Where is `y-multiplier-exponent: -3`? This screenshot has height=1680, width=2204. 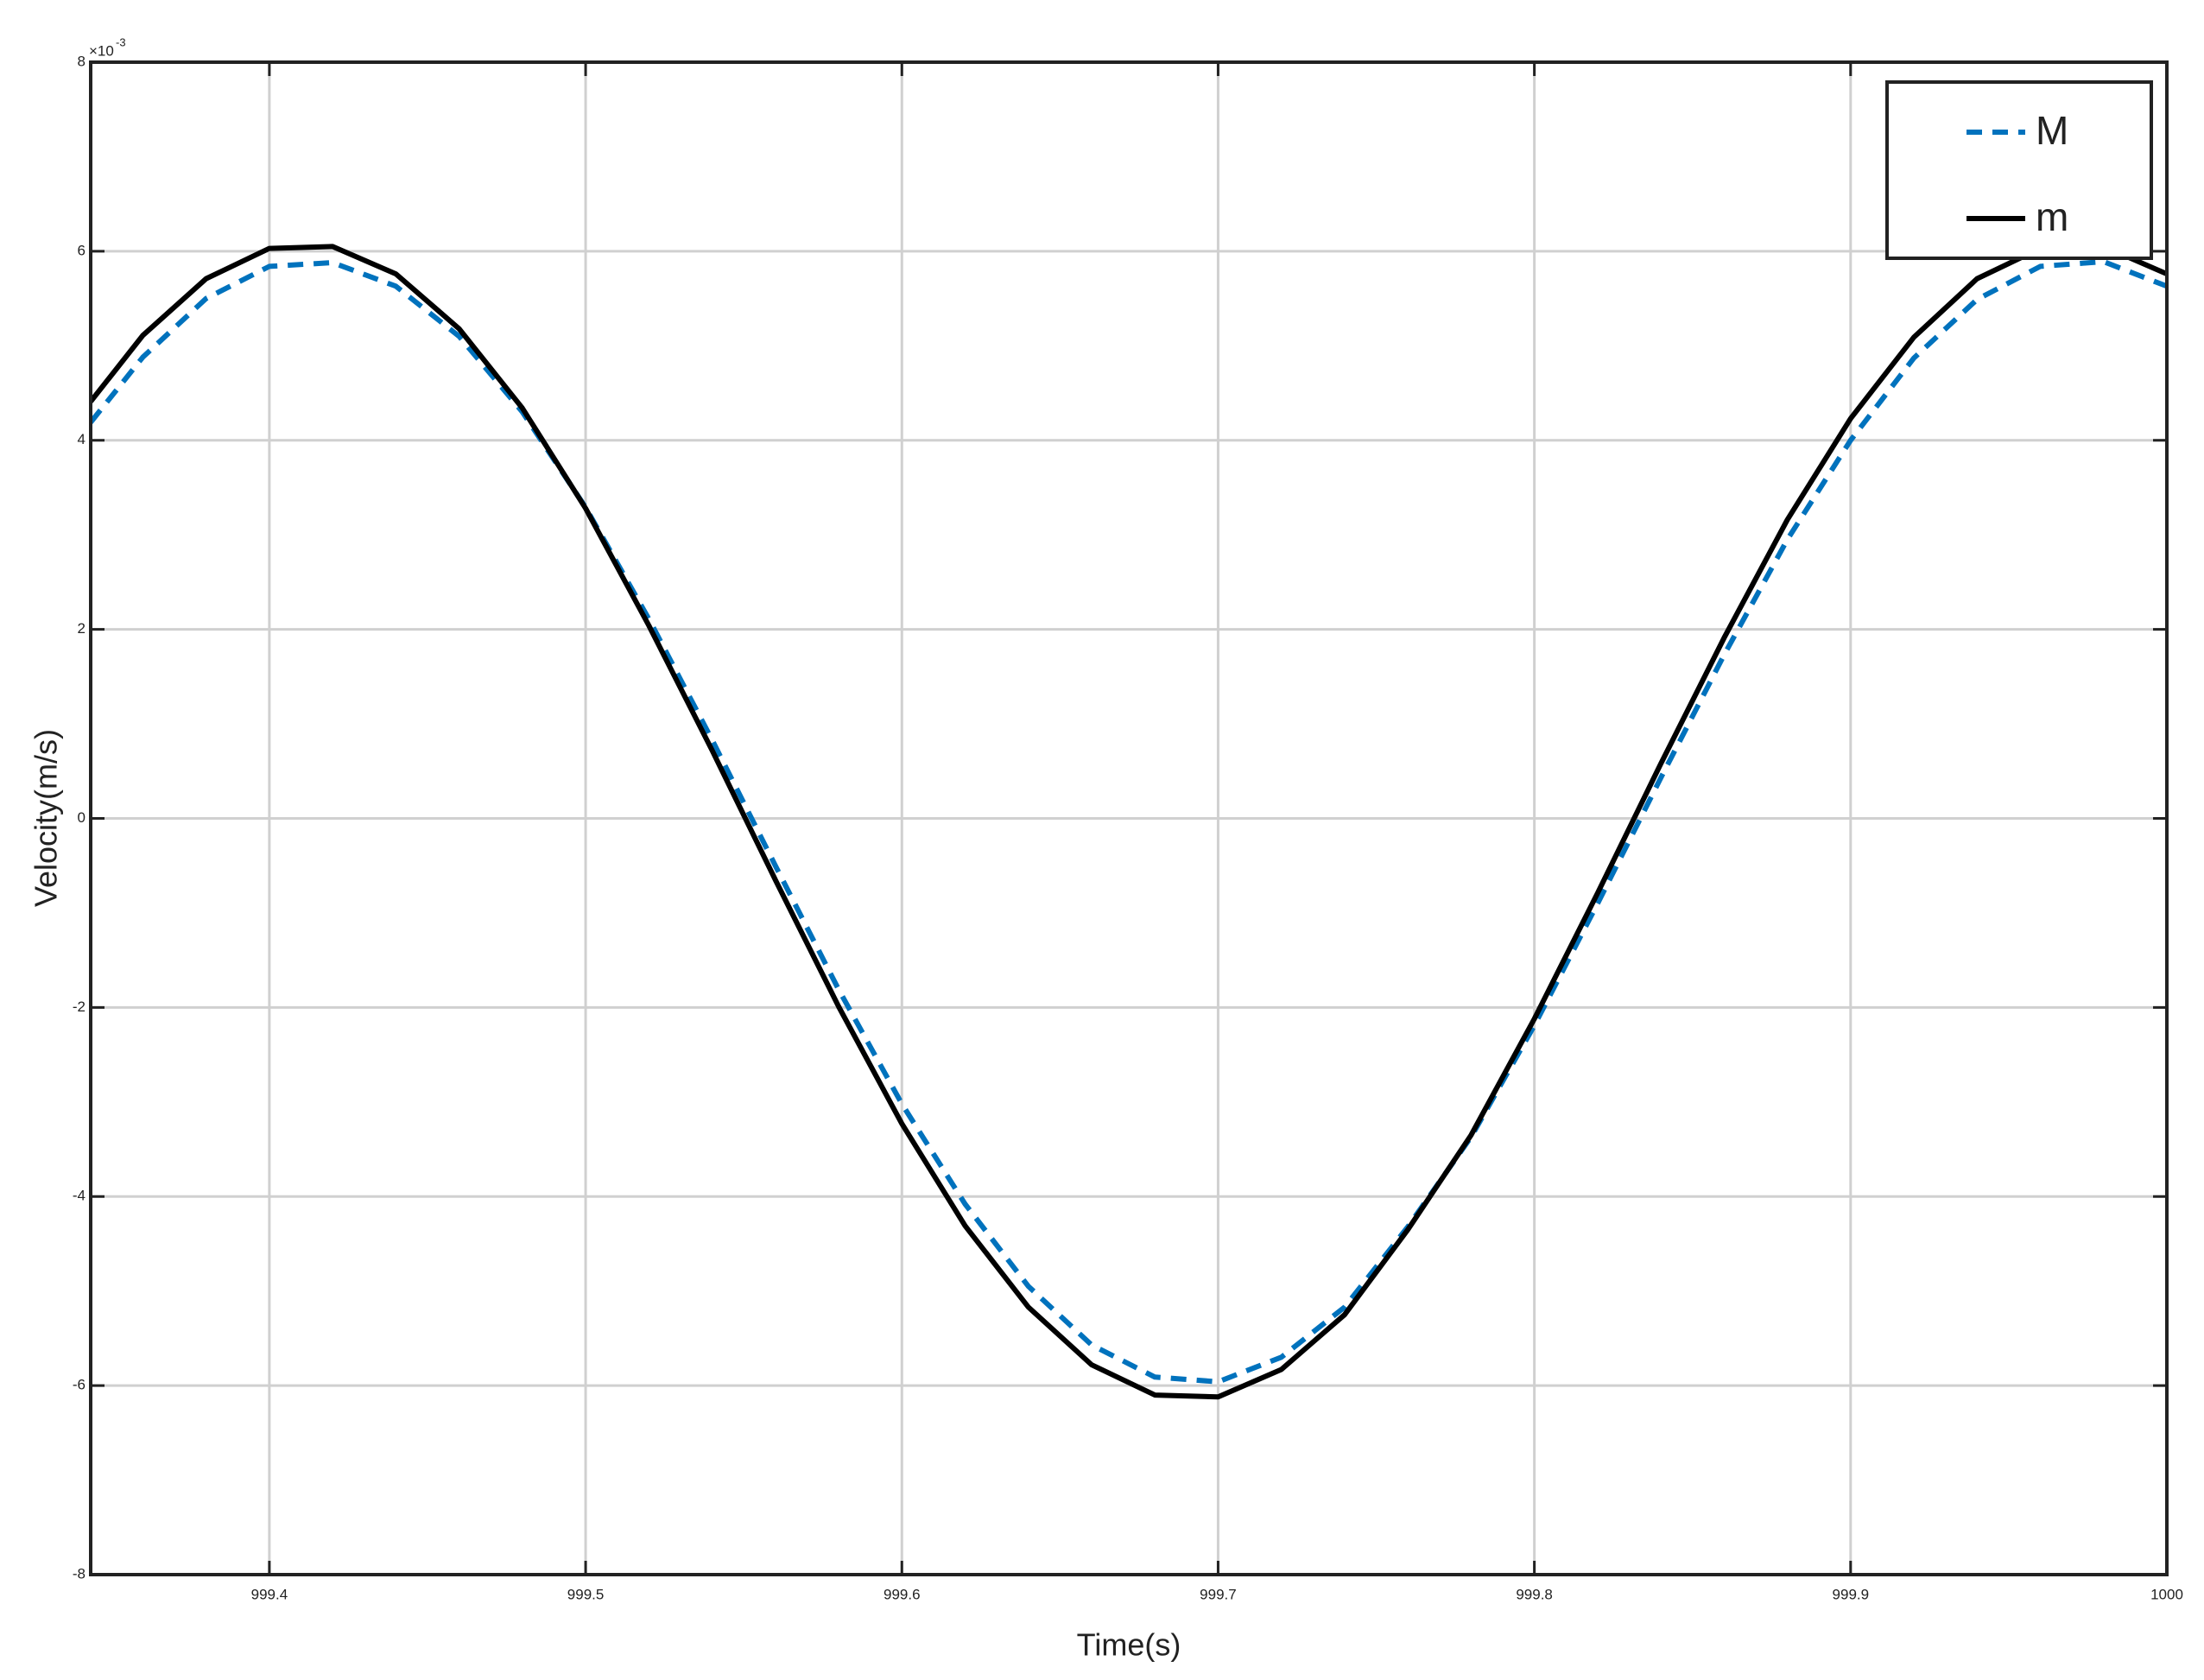
y-multiplier-exponent: -3 is located at coordinates (121, 41).